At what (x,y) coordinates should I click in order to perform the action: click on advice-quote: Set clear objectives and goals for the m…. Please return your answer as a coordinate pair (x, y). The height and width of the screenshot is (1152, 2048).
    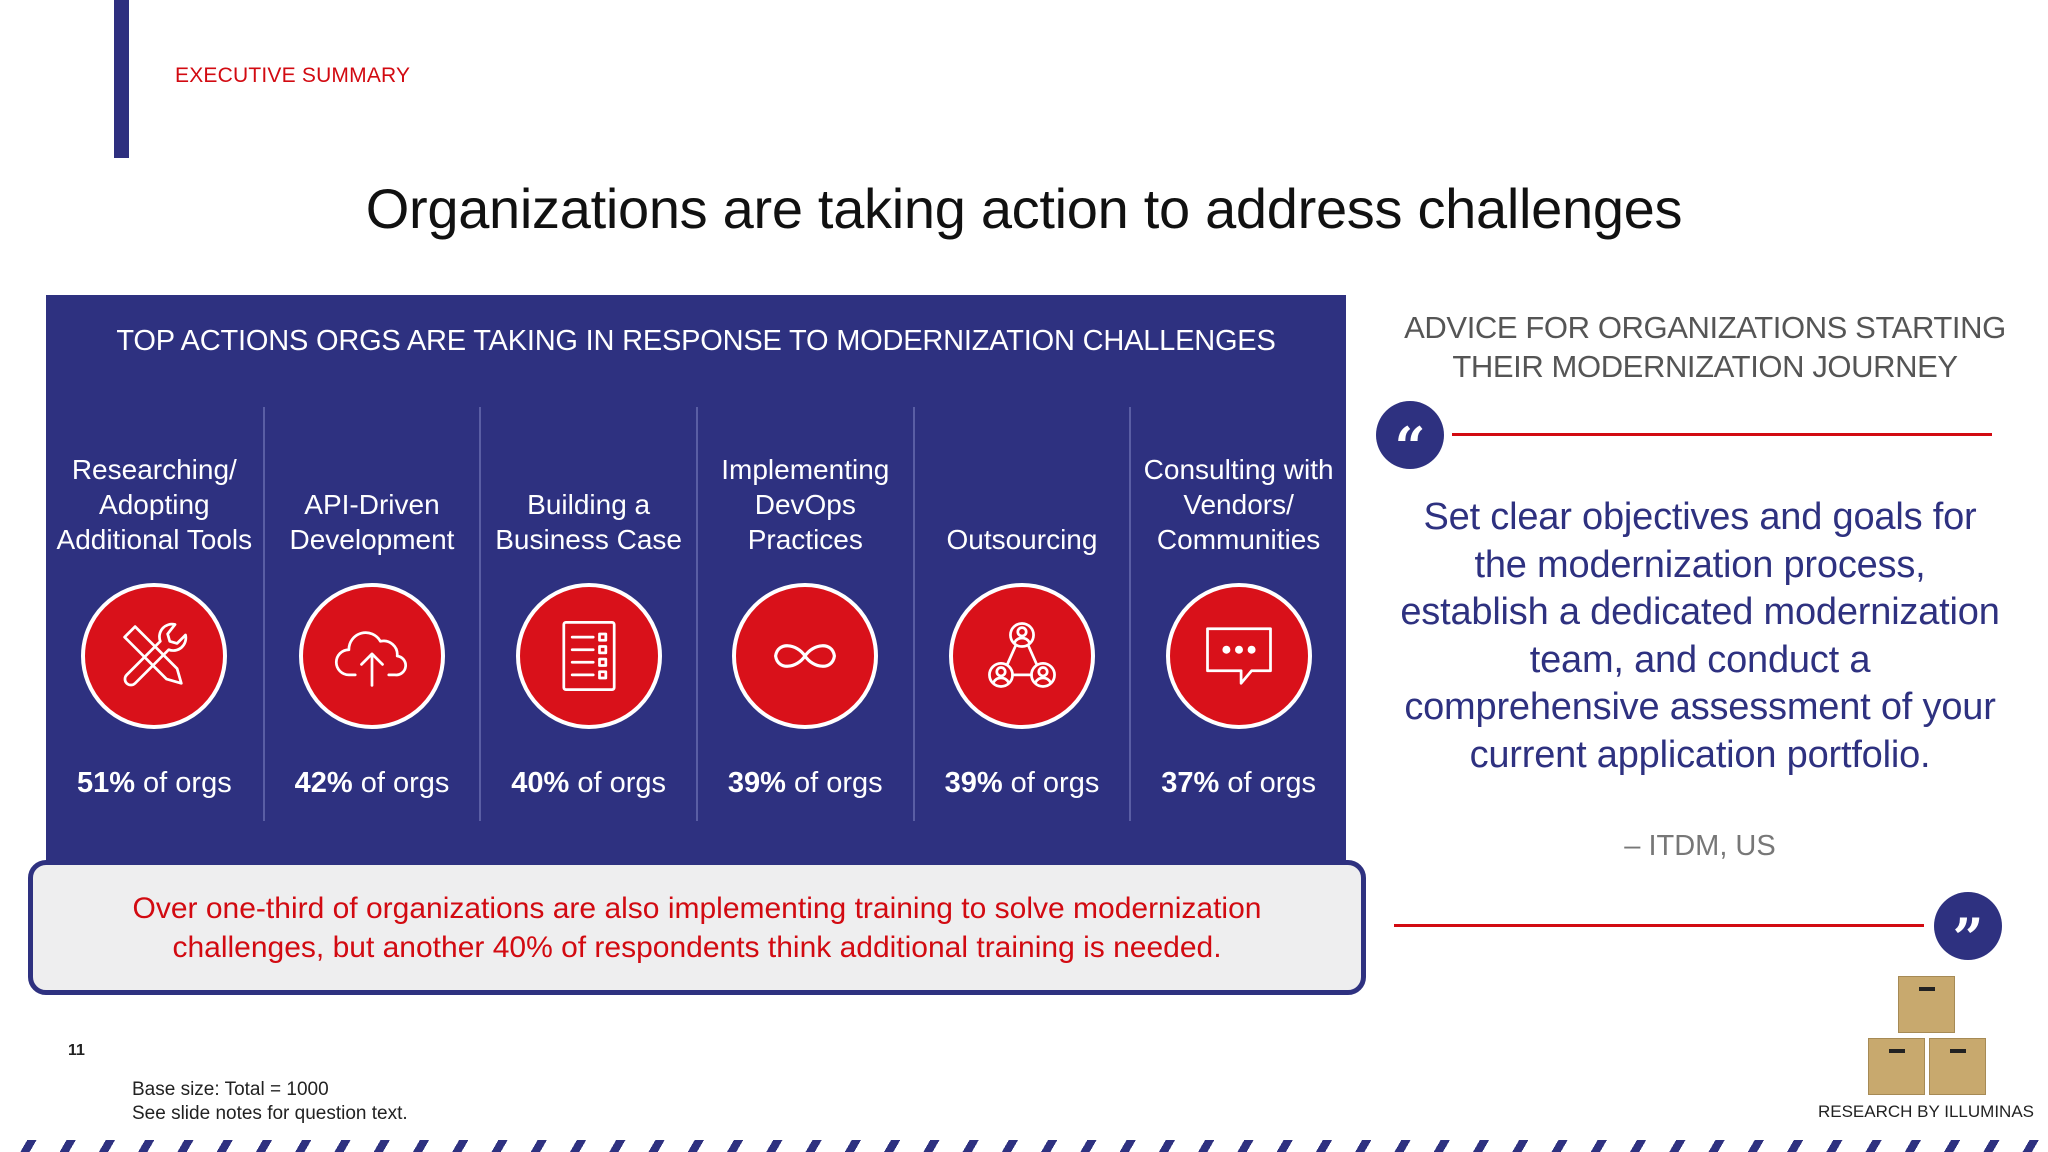
    Looking at the image, I should click on (1700, 636).